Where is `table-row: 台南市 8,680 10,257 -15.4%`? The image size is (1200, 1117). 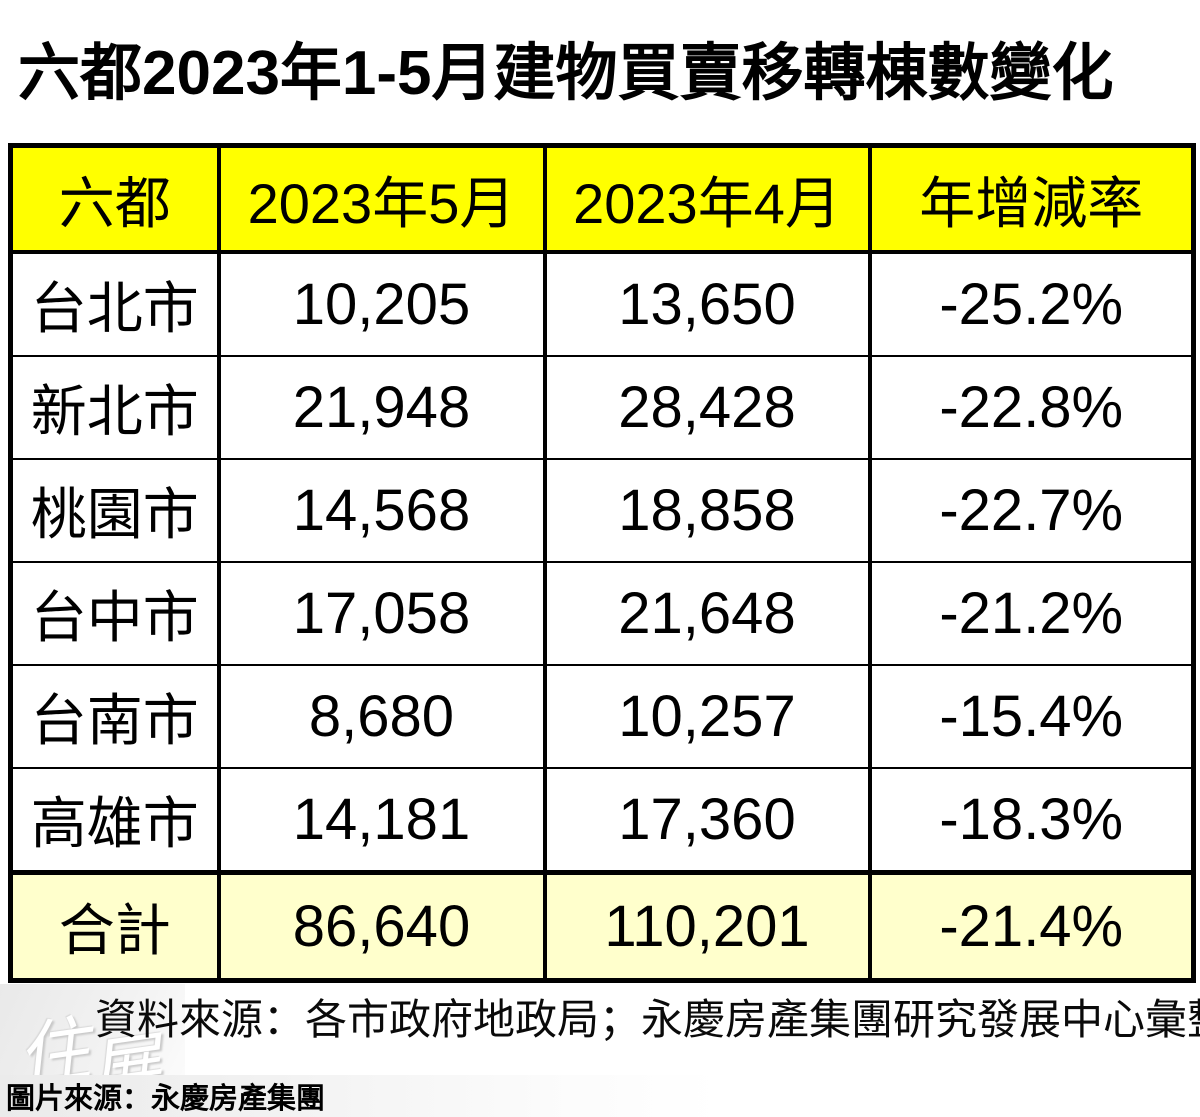
table-row: 台南市 8,680 10,257 -15.4% is located at coordinates (602, 716).